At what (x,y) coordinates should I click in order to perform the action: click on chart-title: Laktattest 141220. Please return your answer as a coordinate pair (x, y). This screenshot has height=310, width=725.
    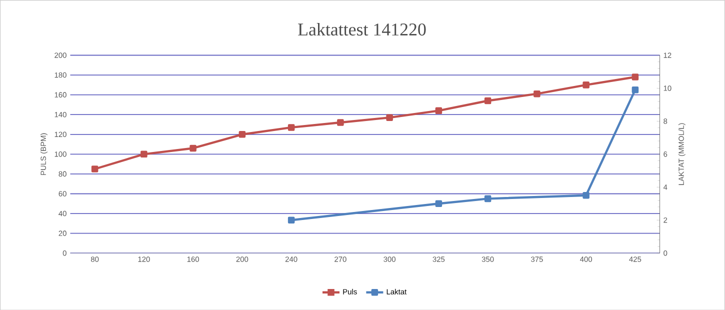
    Looking at the image, I should click on (362, 29).